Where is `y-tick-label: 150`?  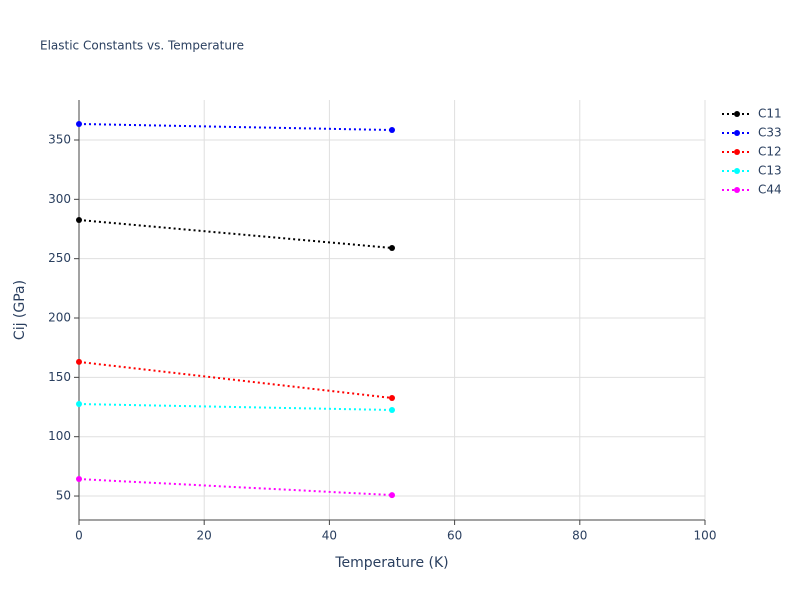
y-tick-label: 150 is located at coordinates (59, 377).